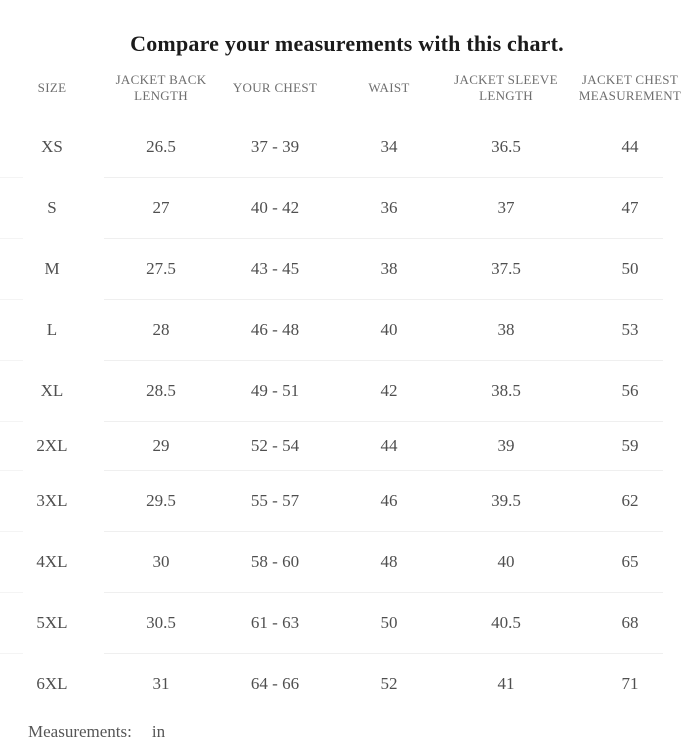  What do you see at coordinates (347, 329) in the screenshot?
I see `table-row-l: L 28 46 - 48 40 38 53` at bounding box center [347, 329].